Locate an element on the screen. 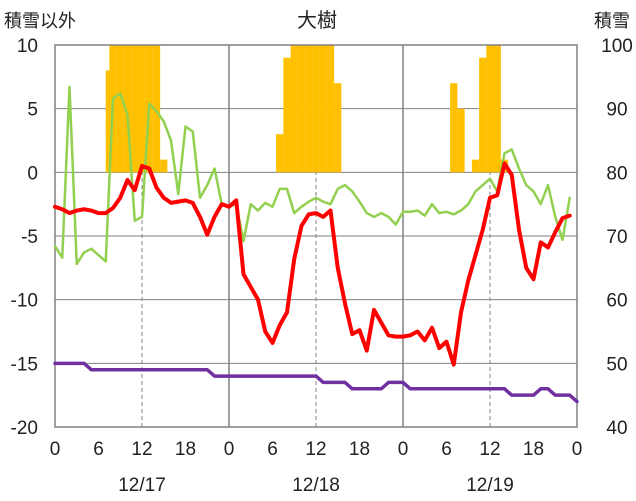  left-axis-tick-label: 0 is located at coordinates (32, 173).